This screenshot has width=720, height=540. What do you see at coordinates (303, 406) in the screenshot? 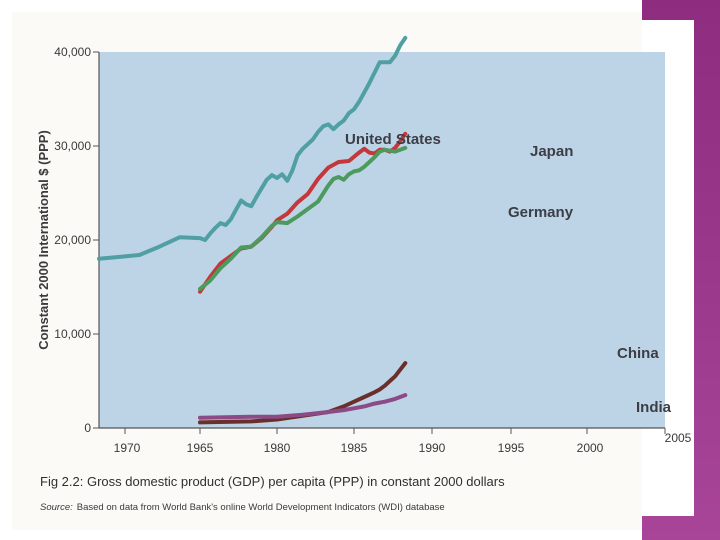
I see `series-line-india` at bounding box center [303, 406].